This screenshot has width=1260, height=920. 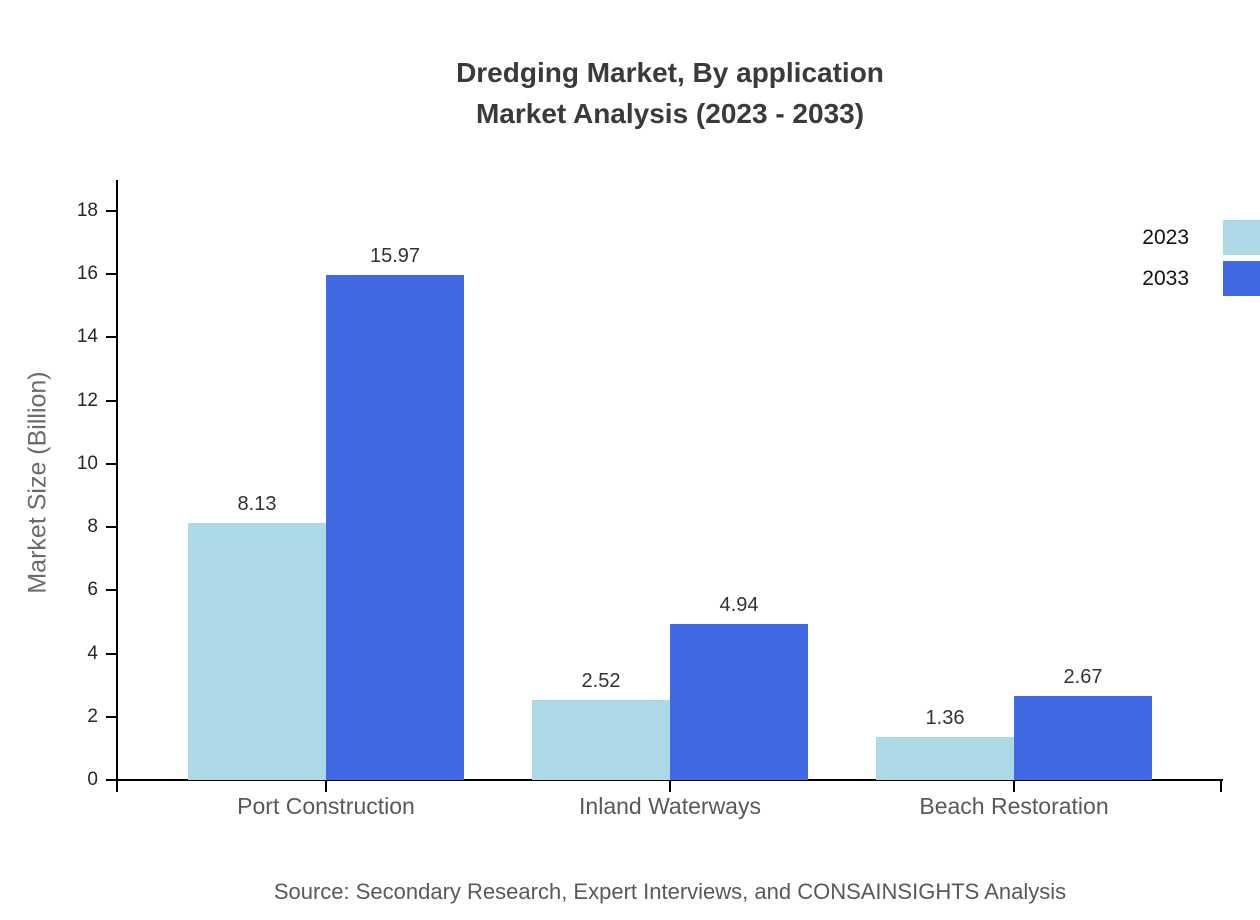 What do you see at coordinates (665, 780) in the screenshot?
I see `x-axis-line` at bounding box center [665, 780].